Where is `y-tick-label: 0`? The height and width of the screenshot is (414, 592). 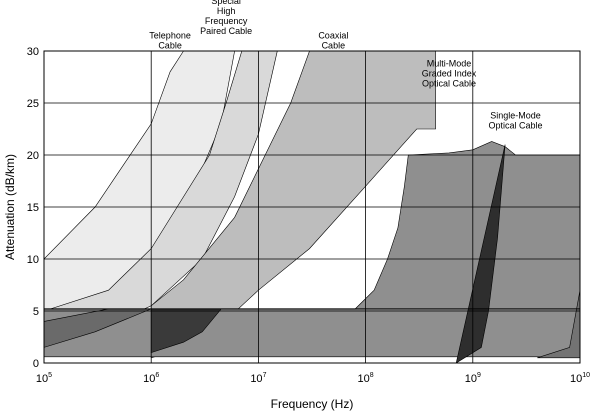
y-tick-label: 0 is located at coordinates (36, 364).